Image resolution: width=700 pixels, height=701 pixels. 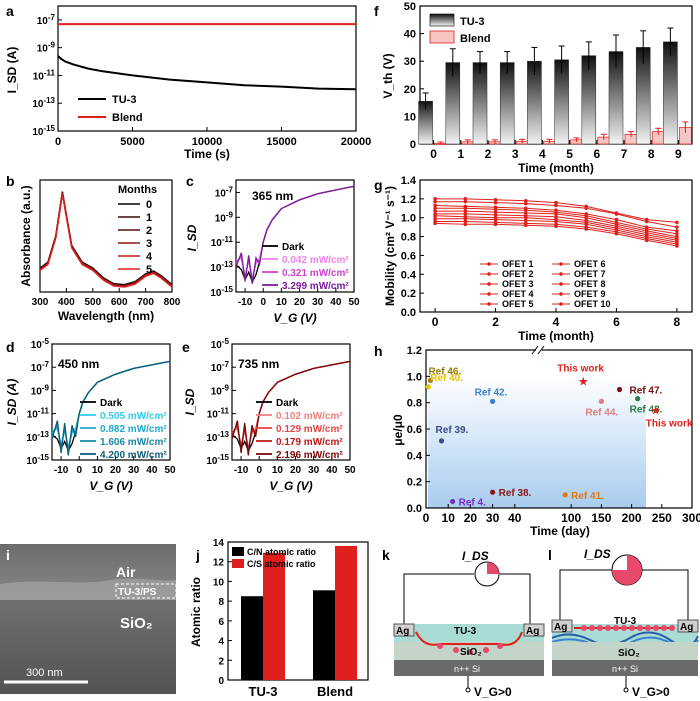 I want to click on panel-k-ids: I_DS, so click(x=475, y=556).